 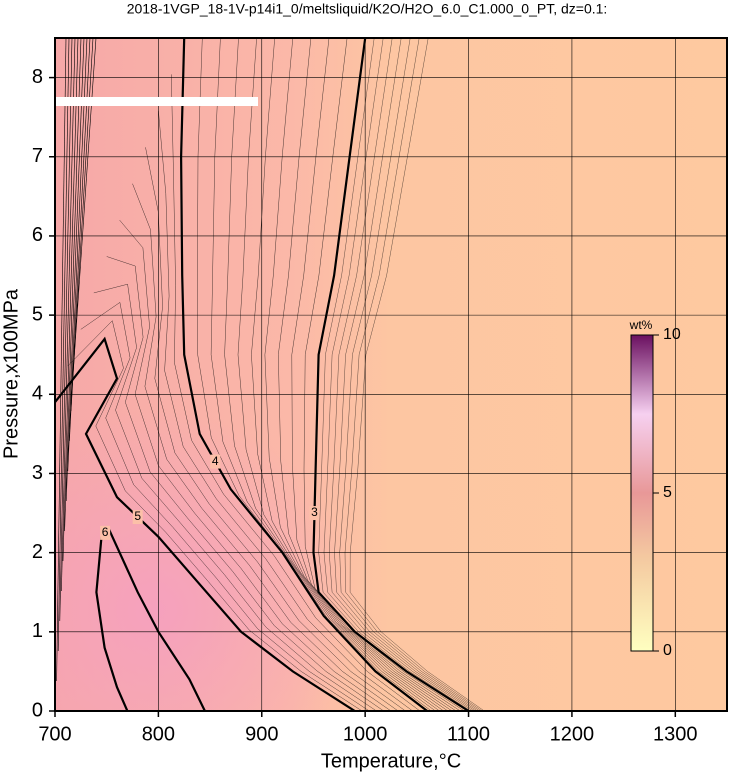 I want to click on blank-band, so click(x=156, y=101).